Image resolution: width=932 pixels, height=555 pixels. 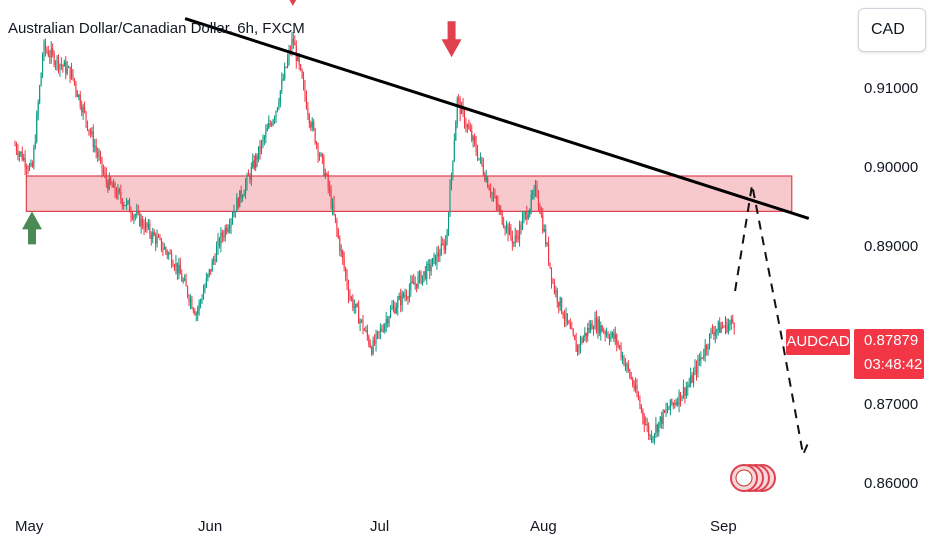 What do you see at coordinates (32, 220) in the screenshot?
I see `arrow-head` at bounding box center [32, 220].